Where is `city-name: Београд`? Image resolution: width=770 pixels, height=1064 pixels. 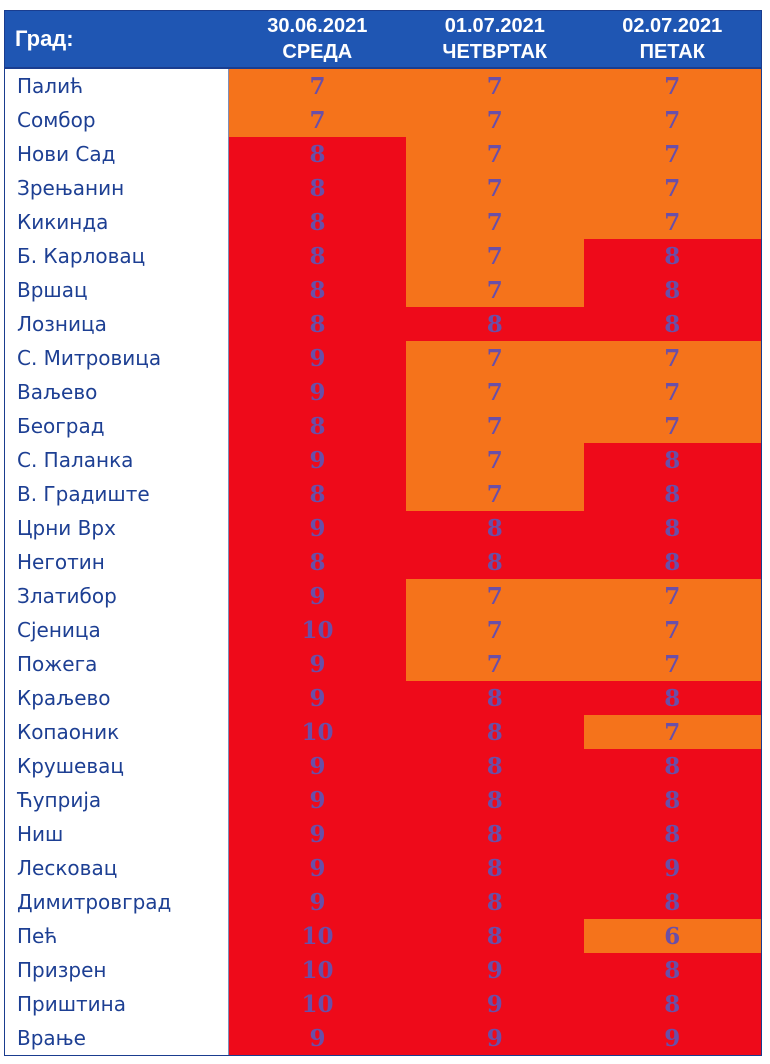
city-name: Београд is located at coordinates (117, 426).